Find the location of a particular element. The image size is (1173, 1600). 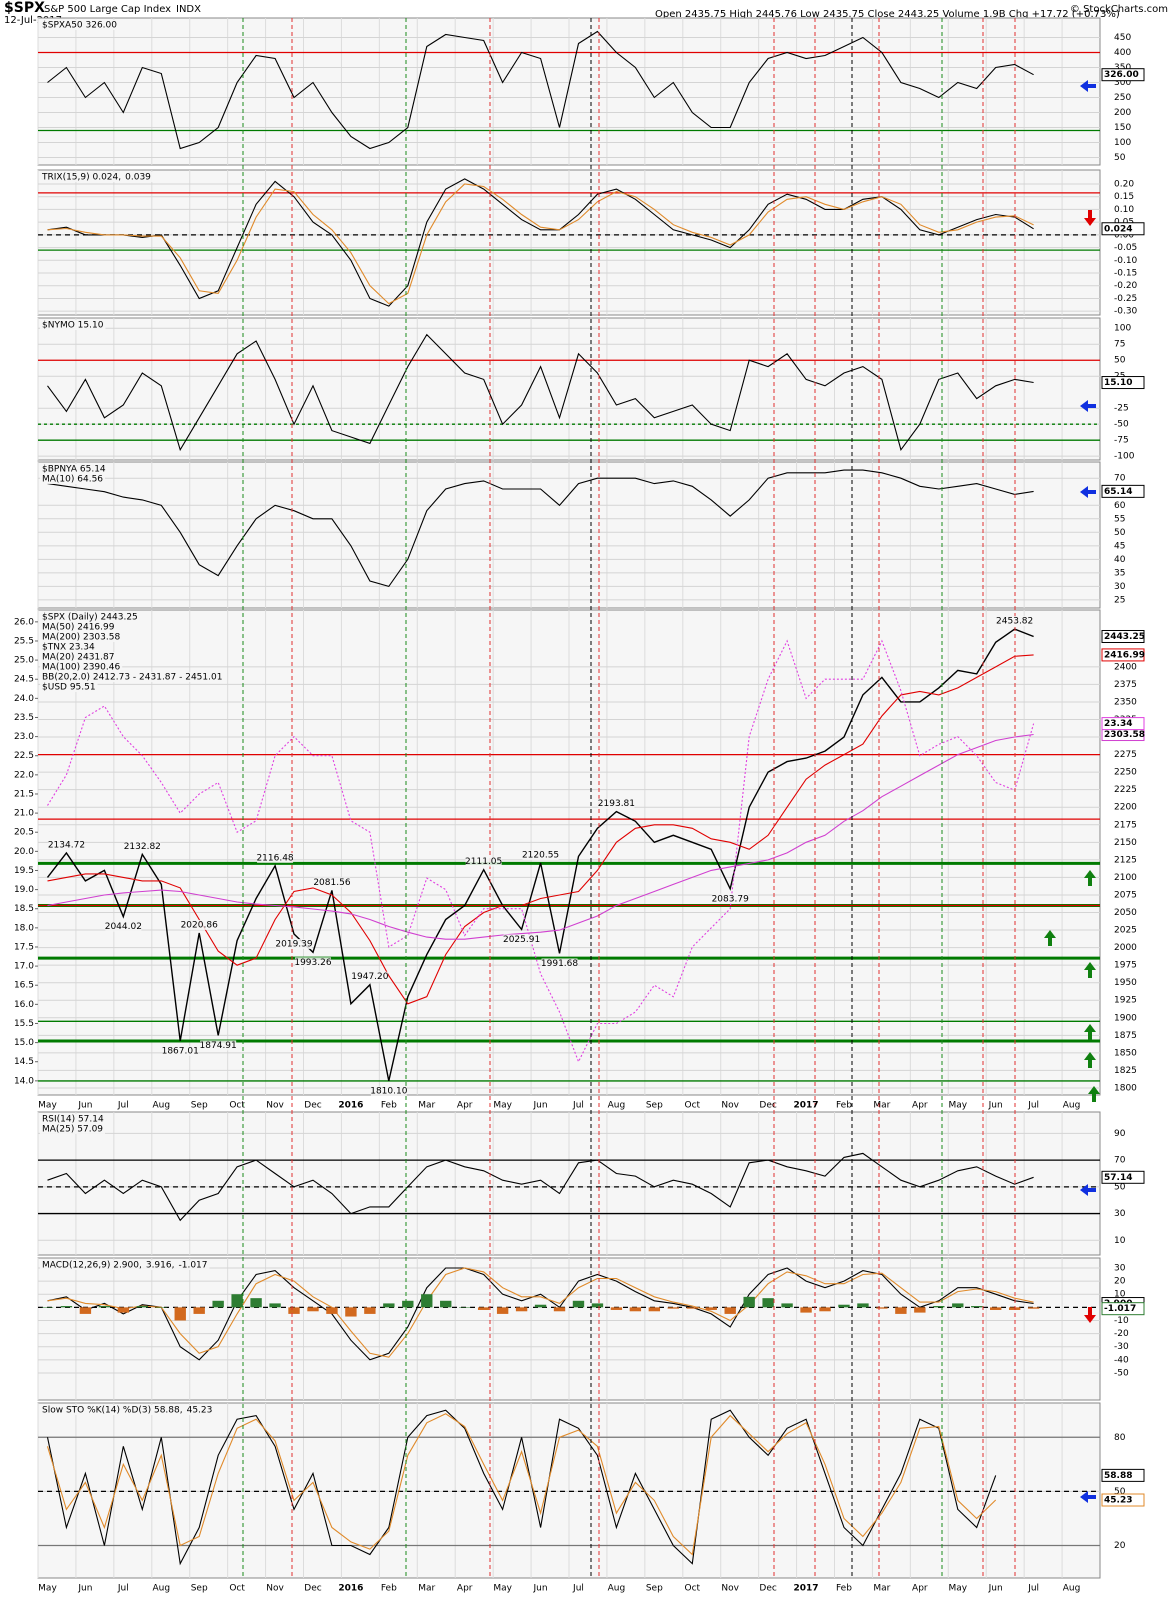

y2-tick-label: 17.5 is located at coordinates (24, 947).